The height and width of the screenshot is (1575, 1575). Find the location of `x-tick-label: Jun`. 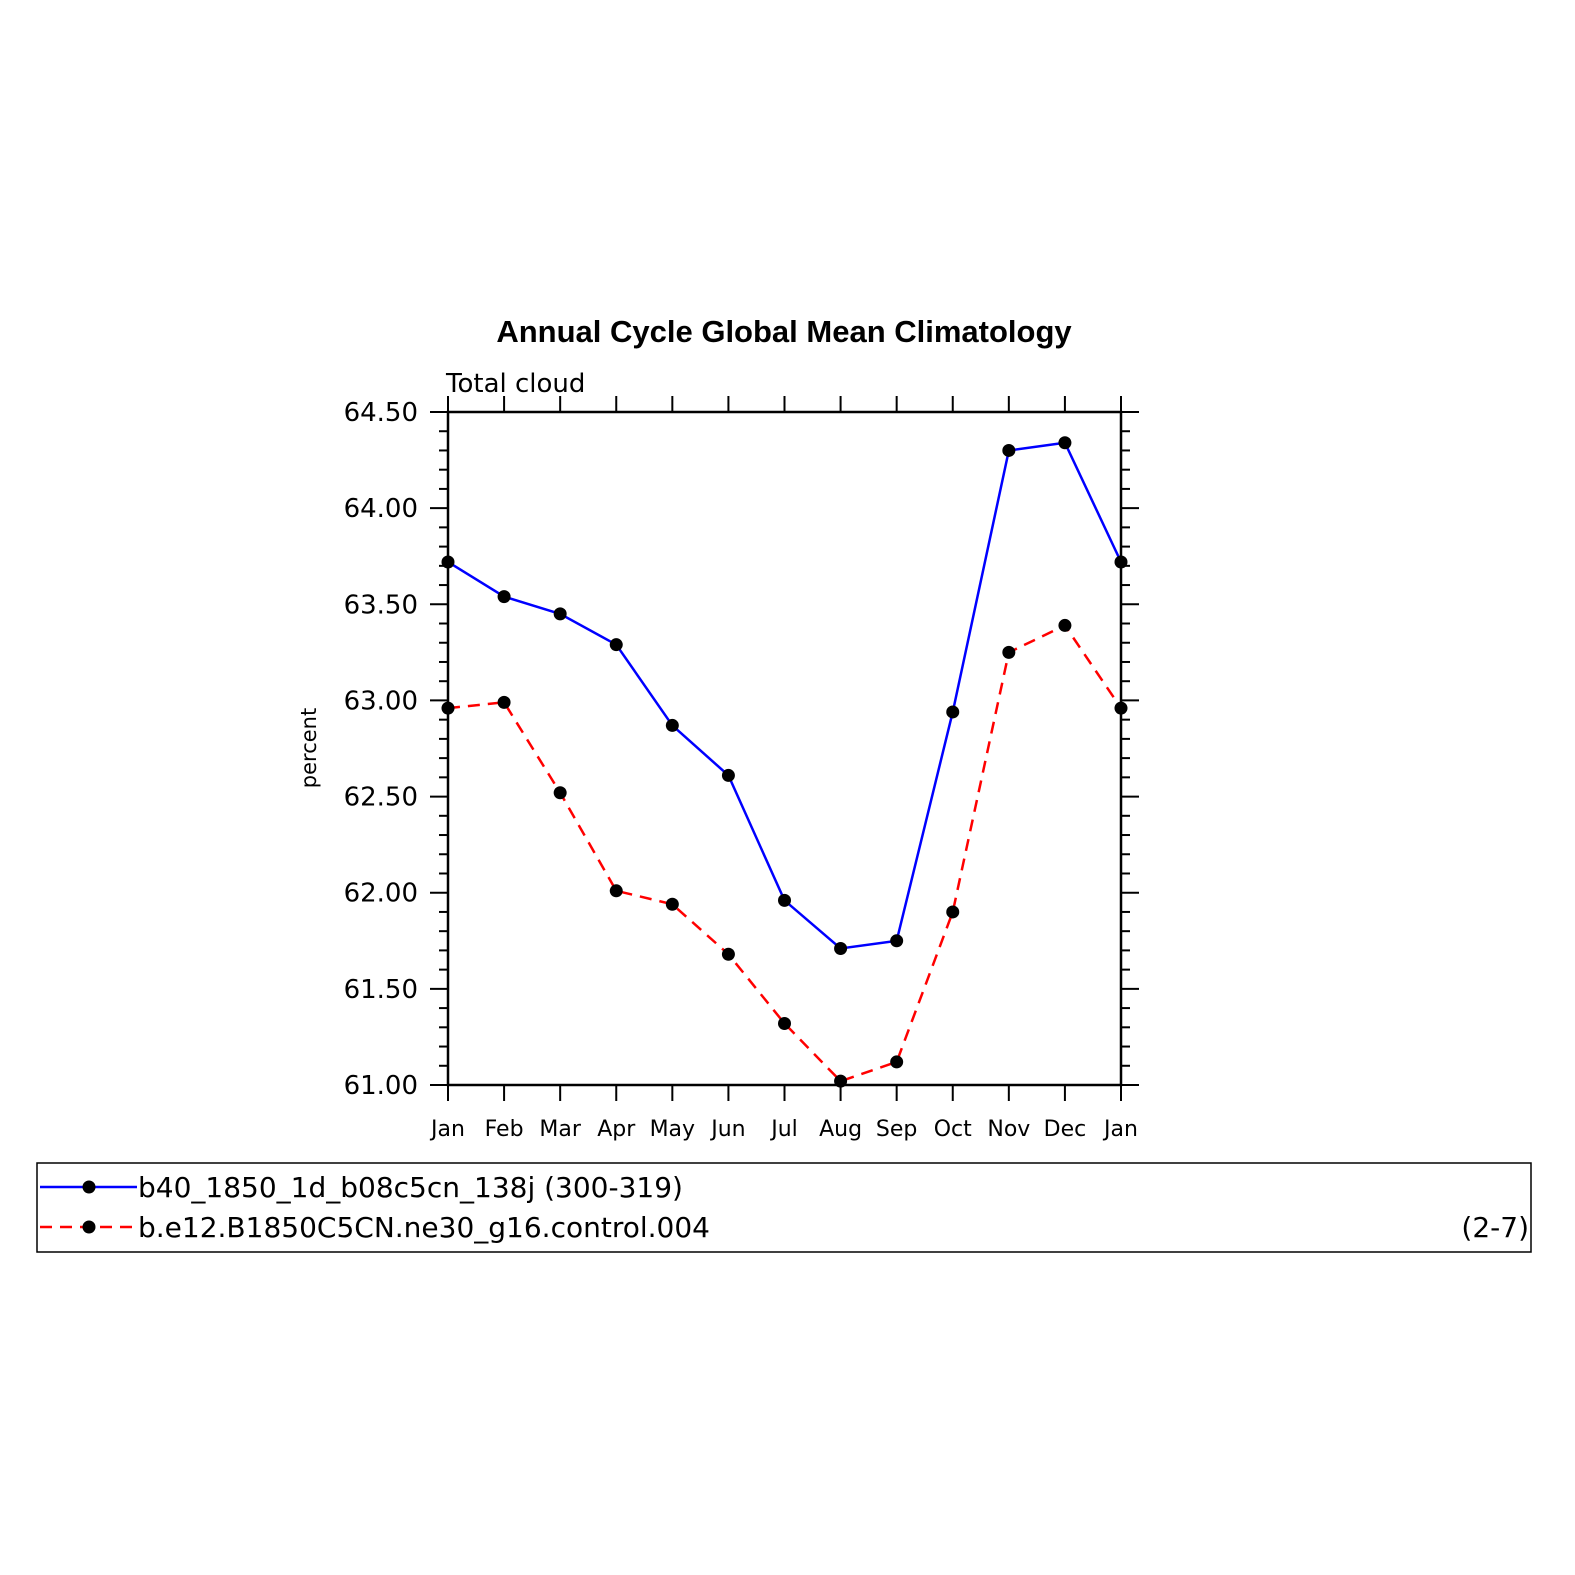

x-tick-label: Jun is located at coordinates (727, 1129).